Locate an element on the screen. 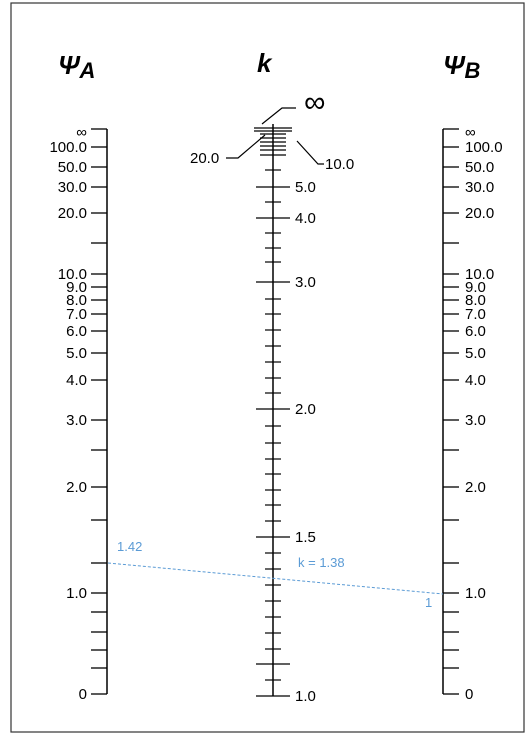 The image size is (526, 733). psi-a-tick-label: 5.0 is located at coordinates (76, 353).